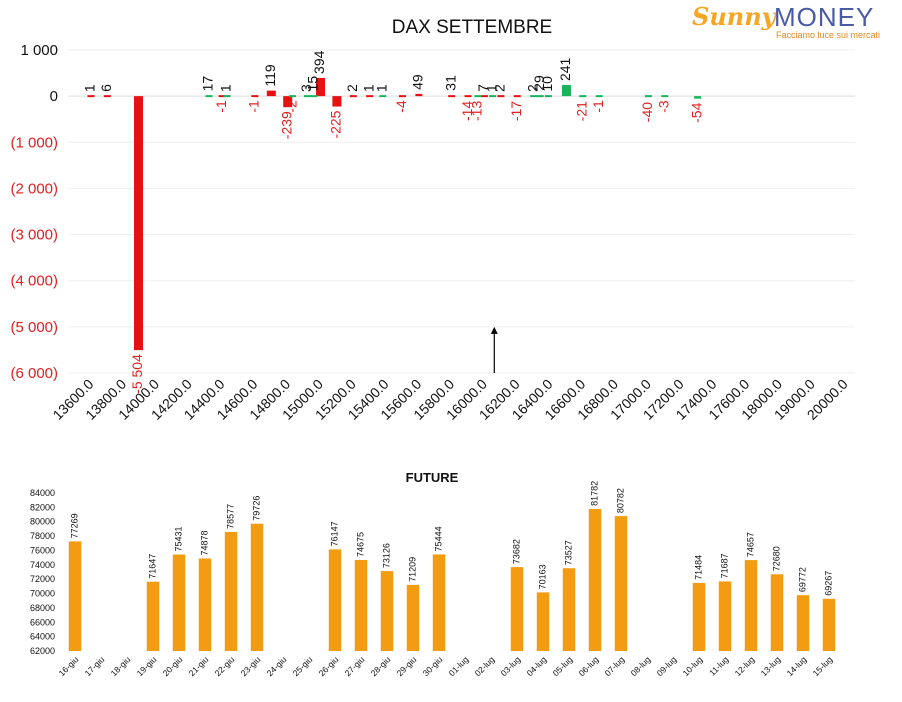 The width and height of the screenshot is (902, 702). Describe the element at coordinates (407, 666) in the screenshot. I see `chart2-x-tick-label: 29-giu` at that location.